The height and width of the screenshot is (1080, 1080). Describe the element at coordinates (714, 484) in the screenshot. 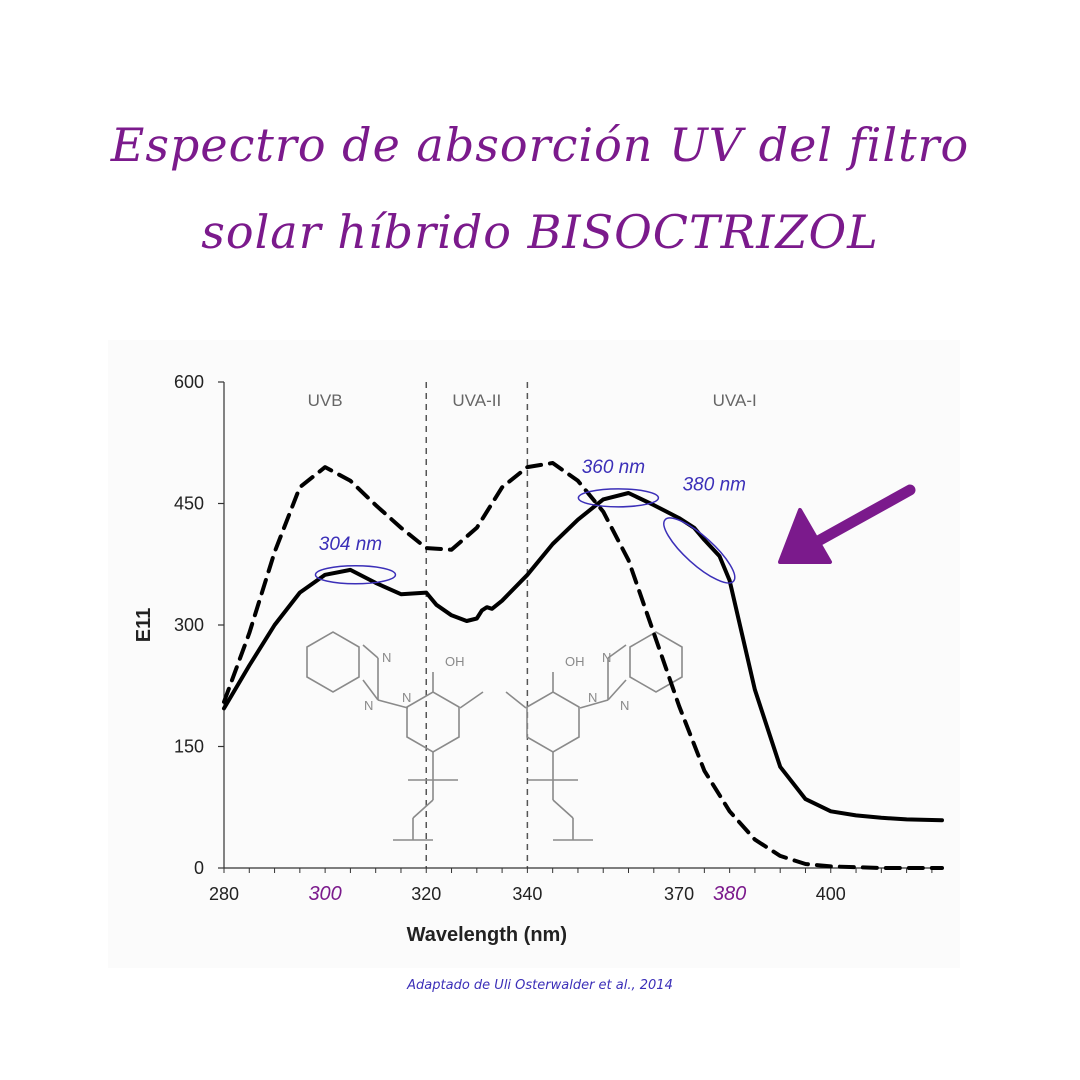

I see `annotation-label: 380 nm` at that location.